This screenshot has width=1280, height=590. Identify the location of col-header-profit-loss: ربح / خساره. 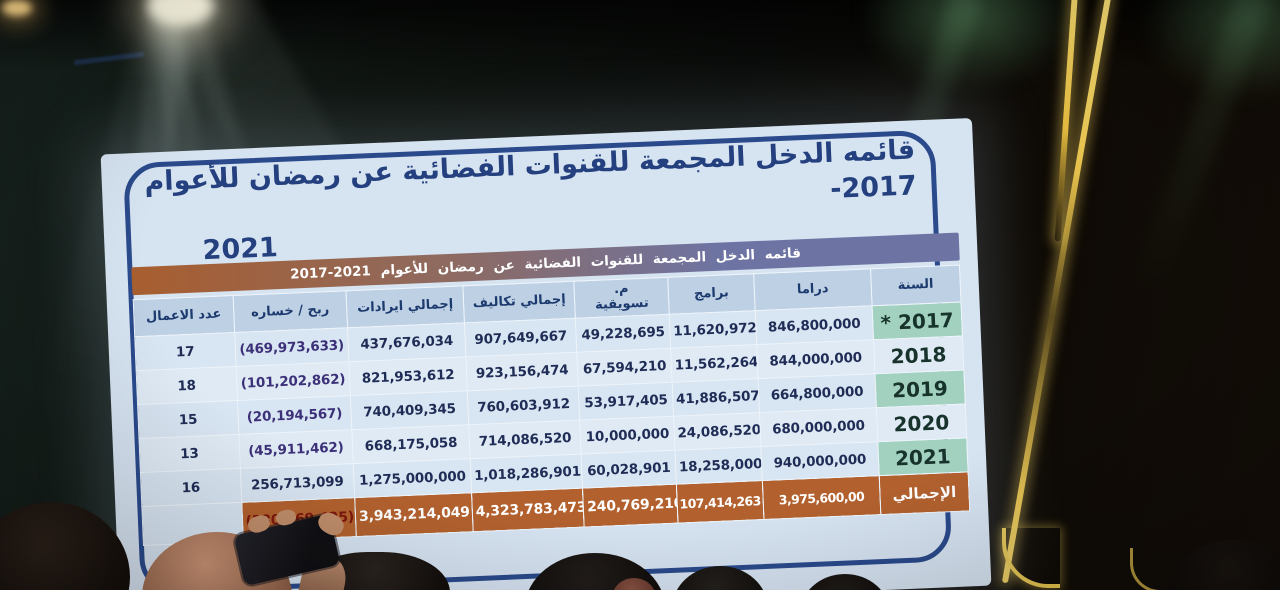
(290, 311).